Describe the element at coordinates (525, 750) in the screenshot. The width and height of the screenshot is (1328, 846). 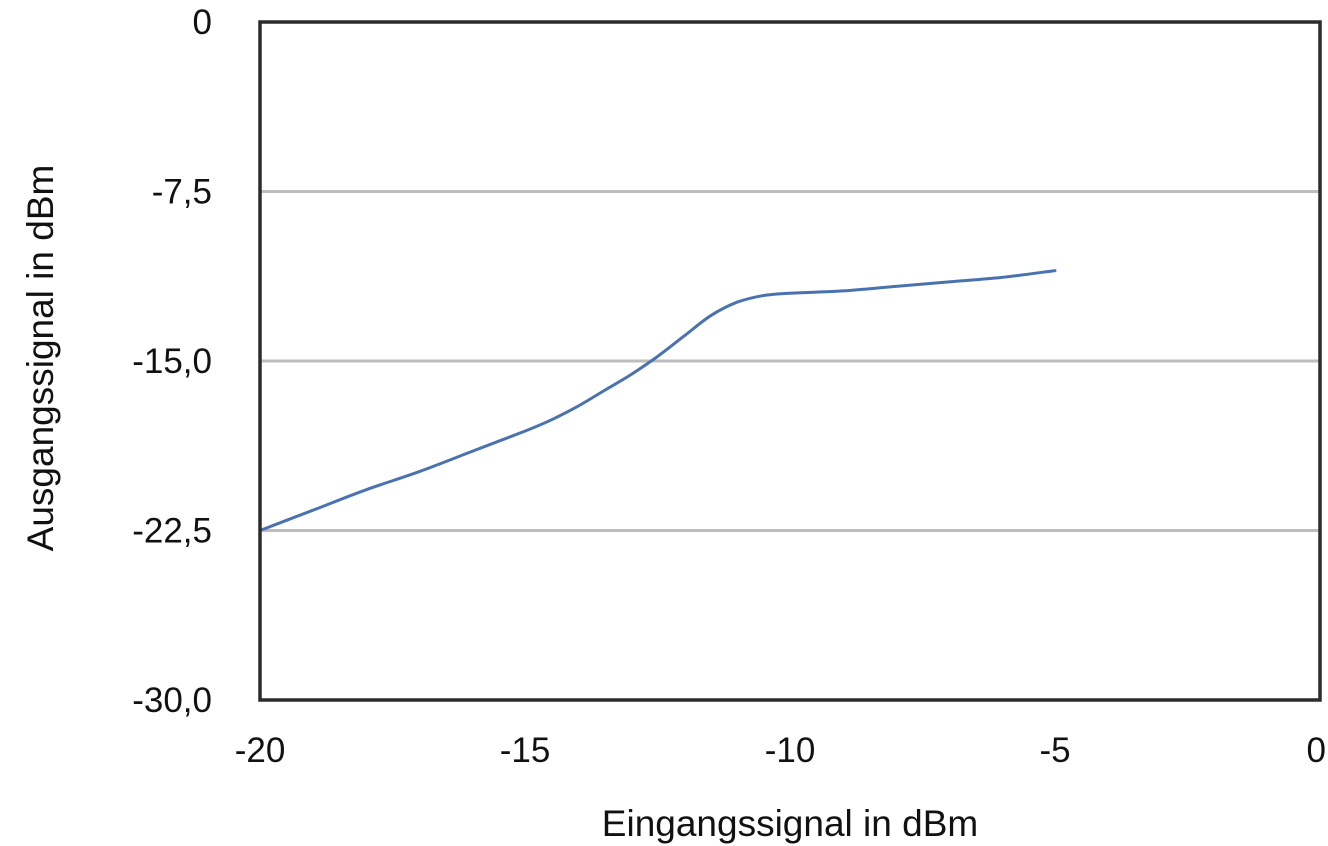
I see `x-tick-label: -15` at that location.